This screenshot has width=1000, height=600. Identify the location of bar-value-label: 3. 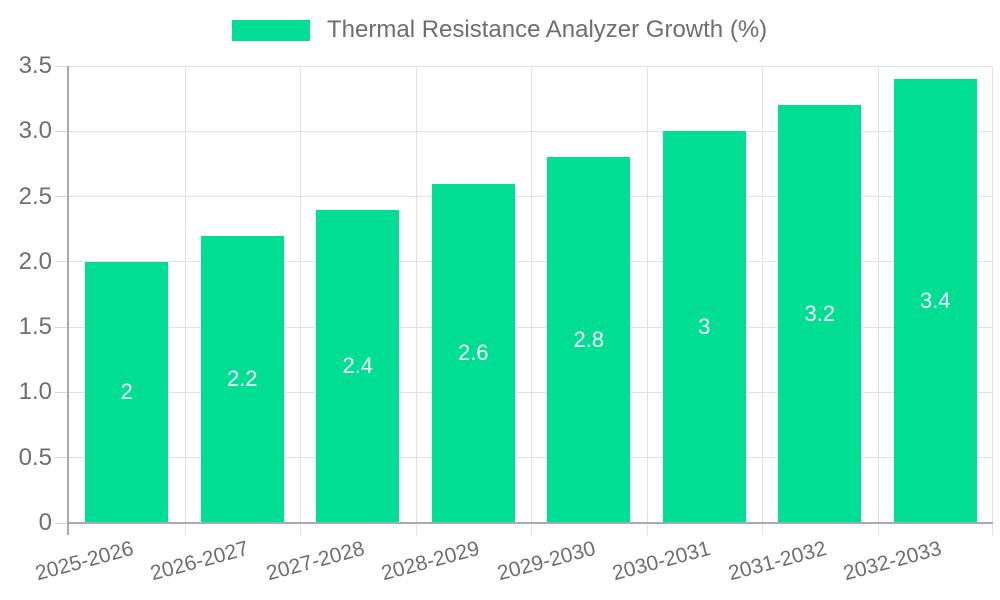
(704, 327).